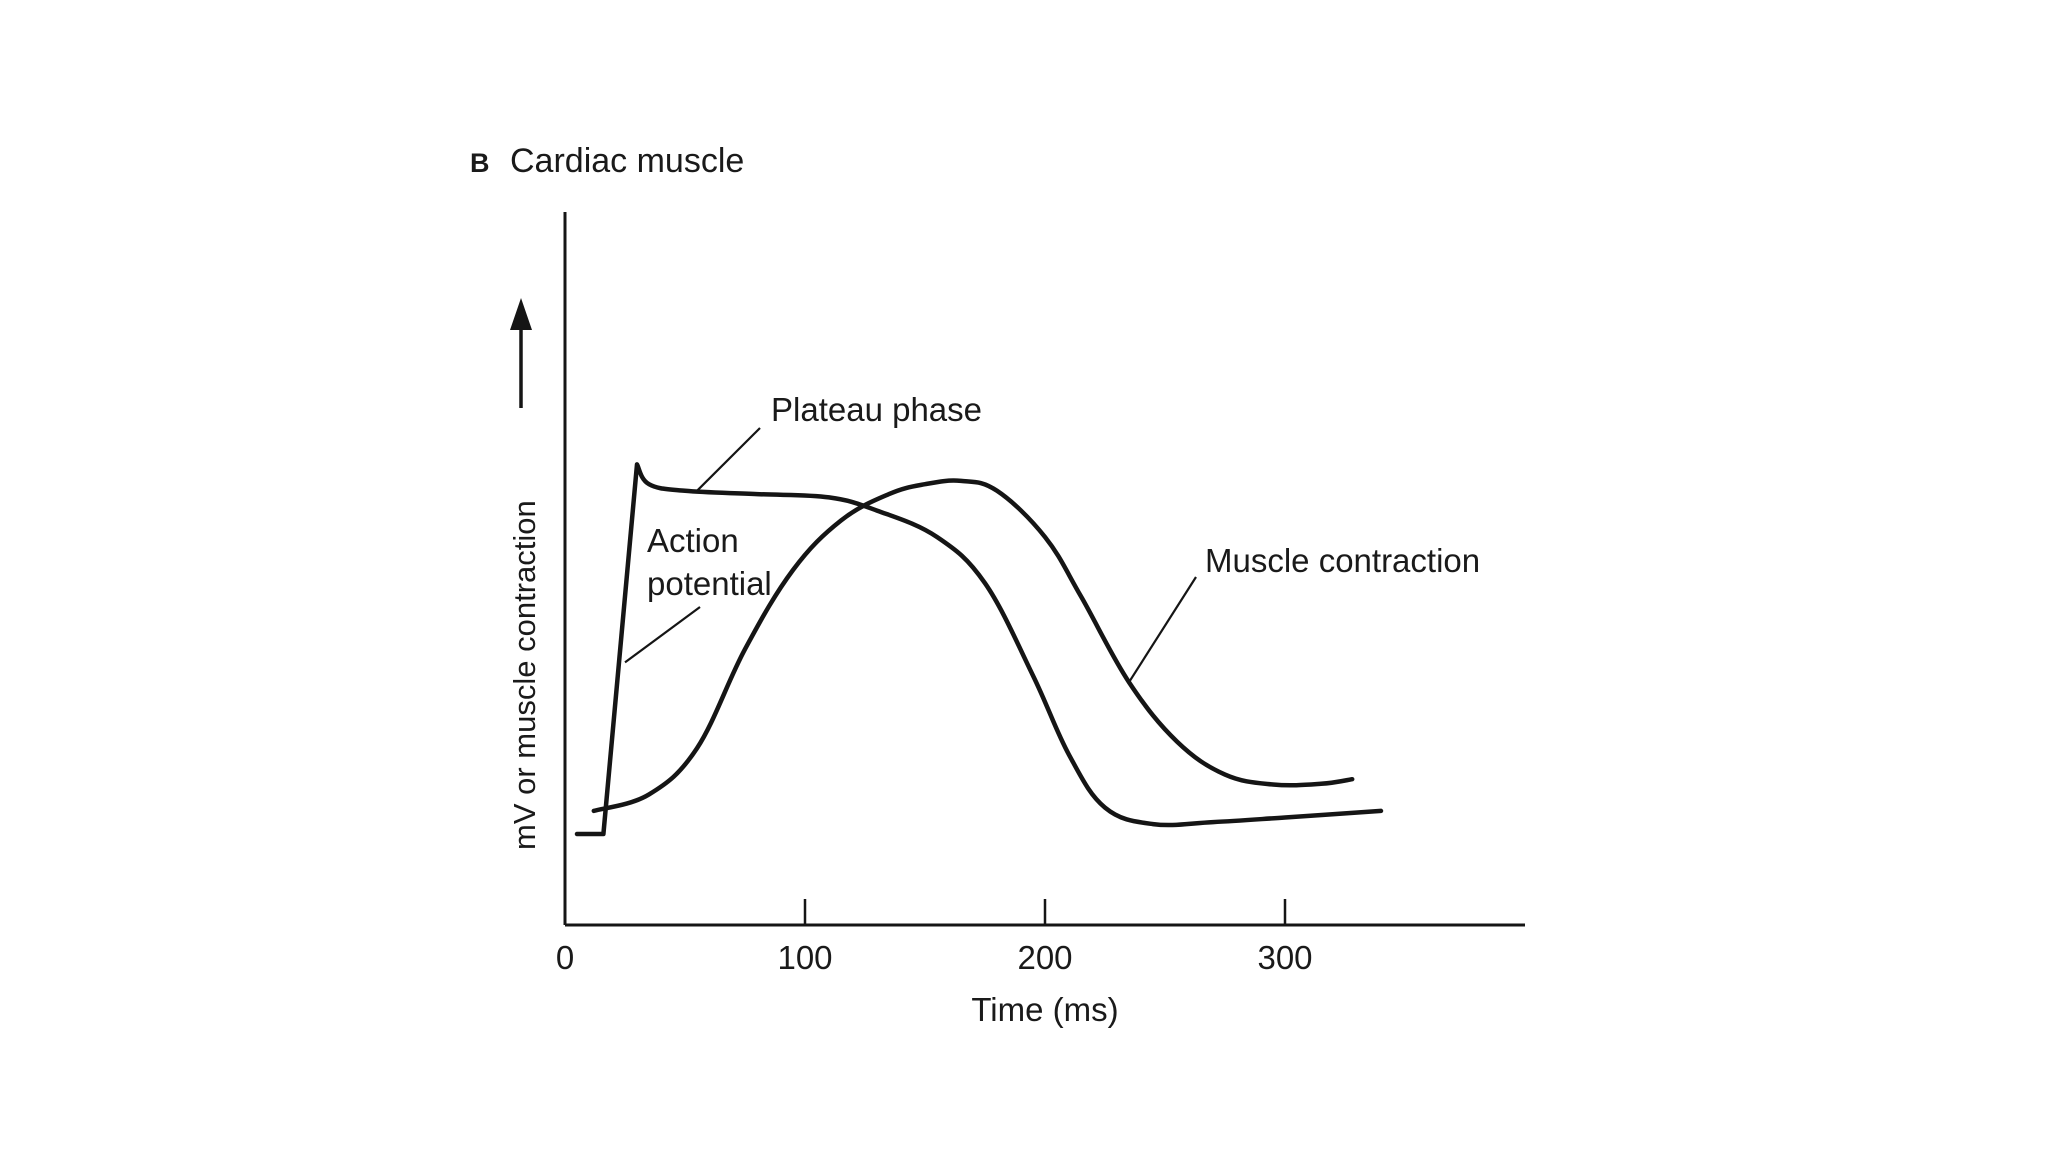 This screenshot has width=2048, height=1152. Describe the element at coordinates (1342, 560) in the screenshot. I see `annotation-muscle-contraction: Muscle contraction` at that location.